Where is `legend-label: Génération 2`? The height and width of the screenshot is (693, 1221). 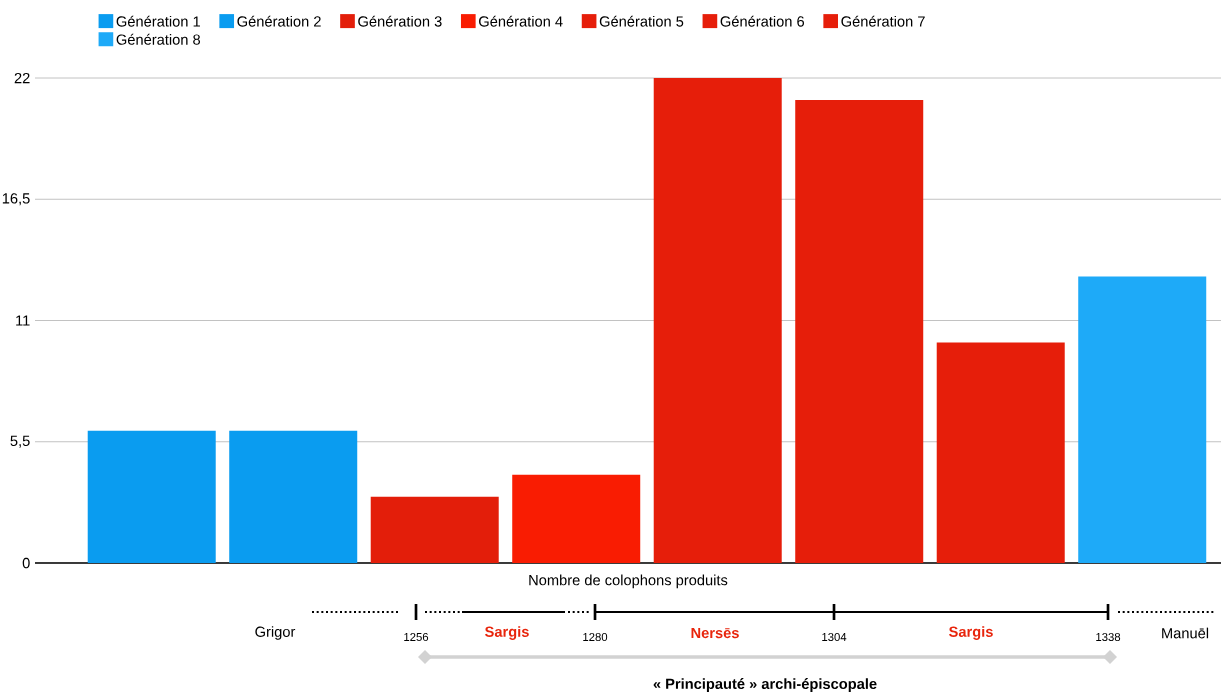 legend-label: Génération 2 is located at coordinates (279, 21).